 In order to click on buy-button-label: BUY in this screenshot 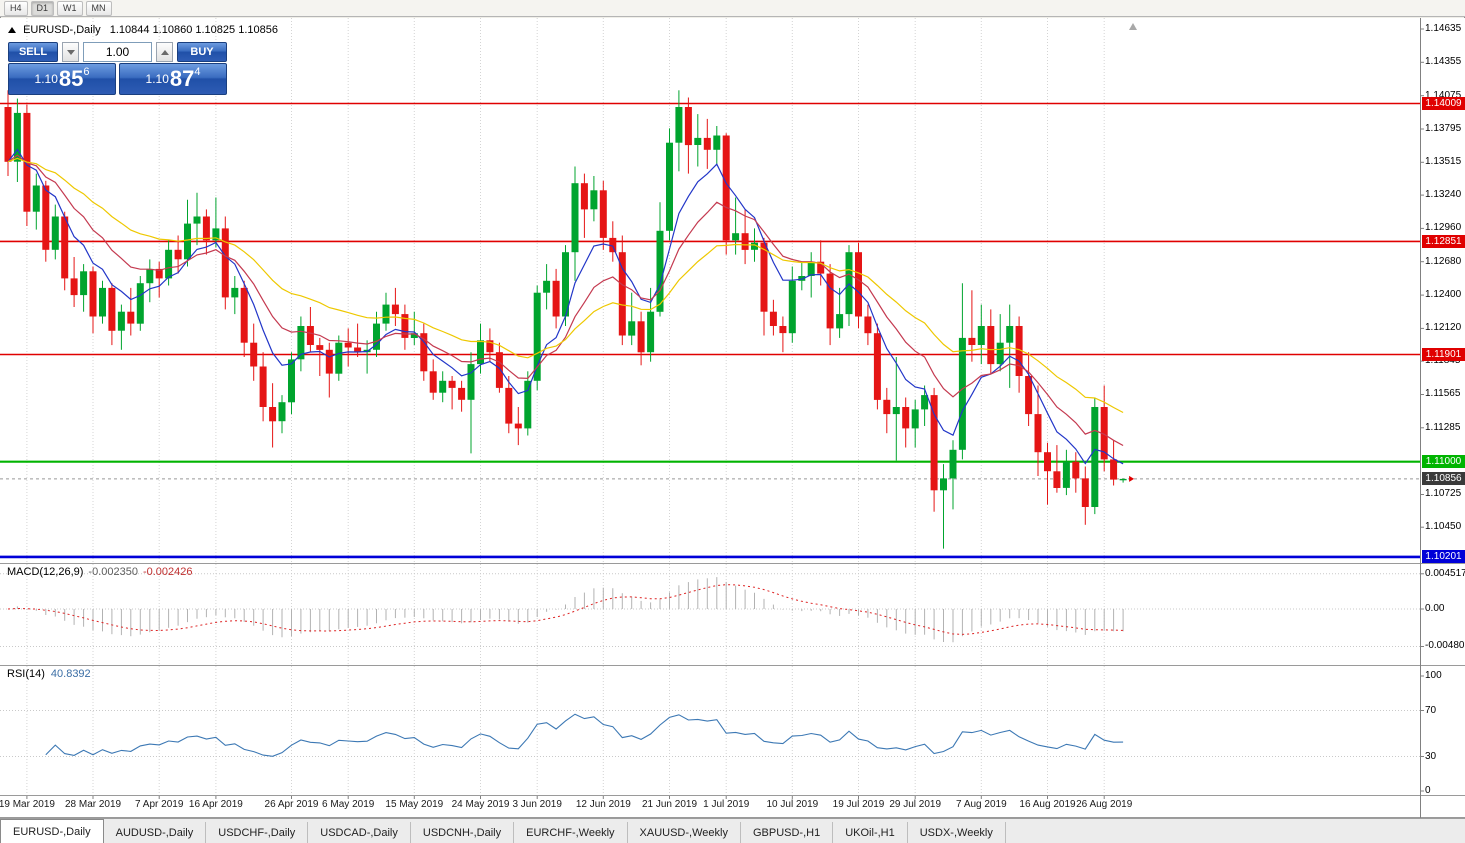, I will do `click(202, 52)`.